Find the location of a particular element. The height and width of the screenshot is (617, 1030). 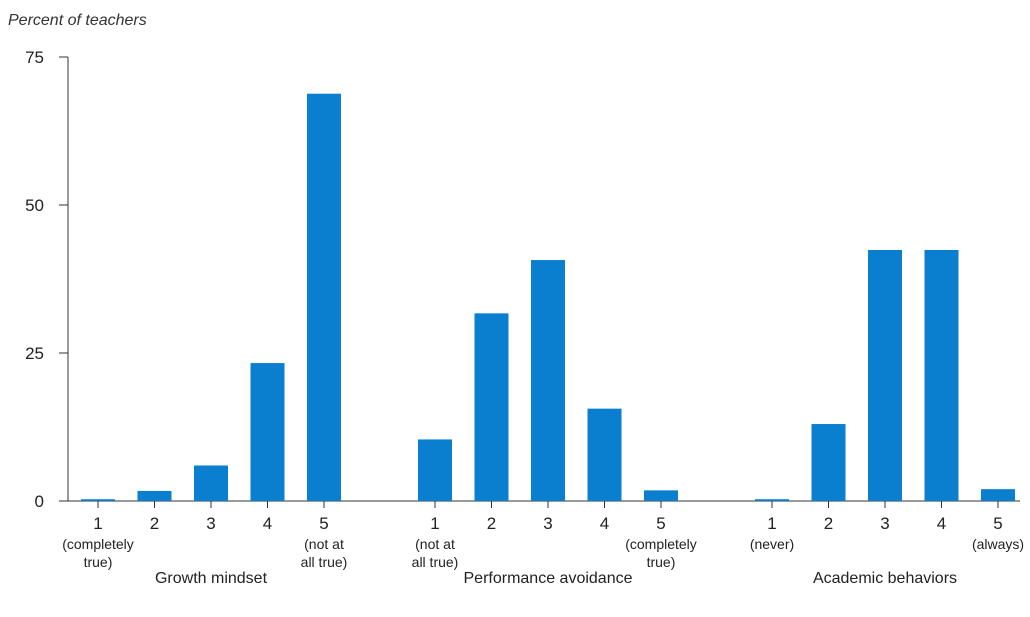

group-label: Performance avoidance is located at coordinates (548, 578).